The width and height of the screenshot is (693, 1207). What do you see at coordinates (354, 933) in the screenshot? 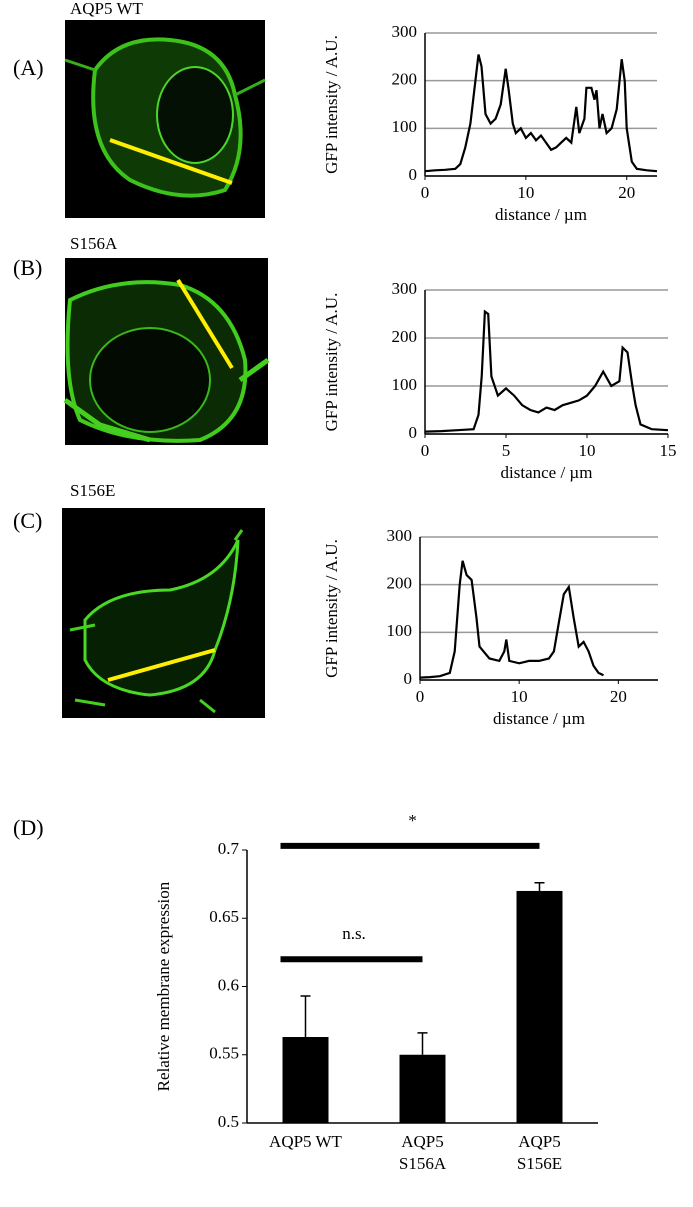
I see `annotation: n.s.` at bounding box center [354, 933].